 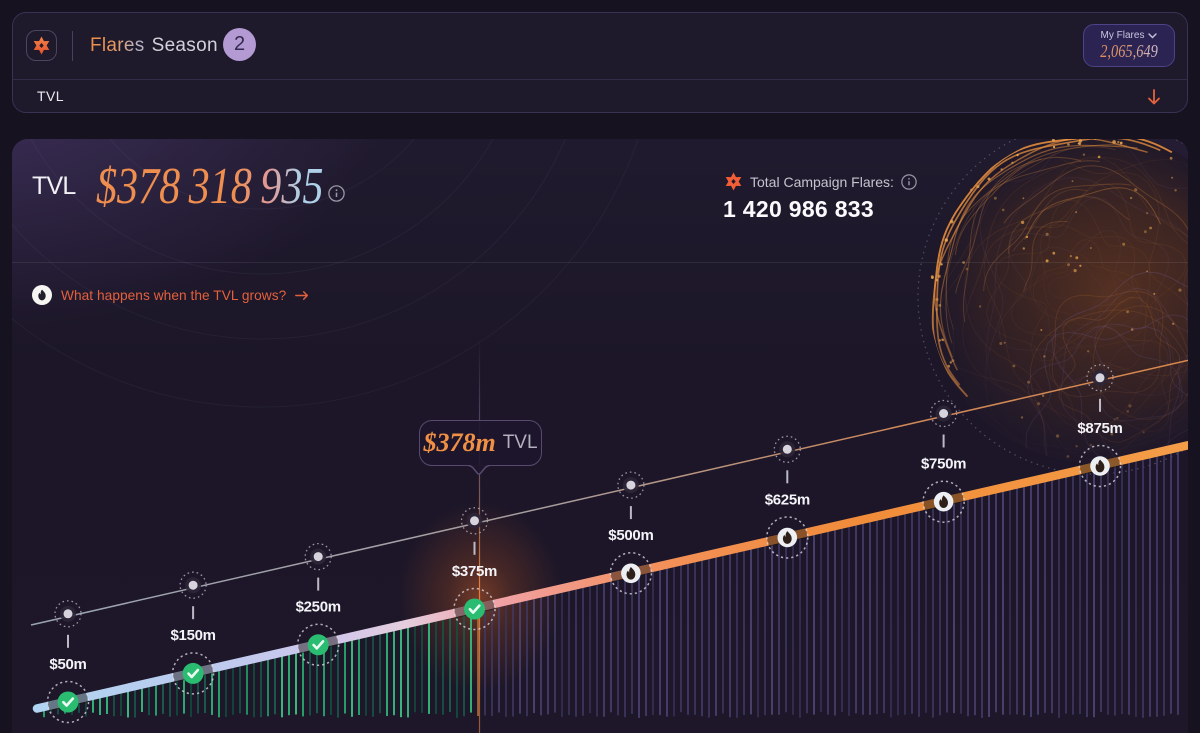 What do you see at coordinates (1099, 428) in the screenshot?
I see `svg-text: $875m` at bounding box center [1099, 428].